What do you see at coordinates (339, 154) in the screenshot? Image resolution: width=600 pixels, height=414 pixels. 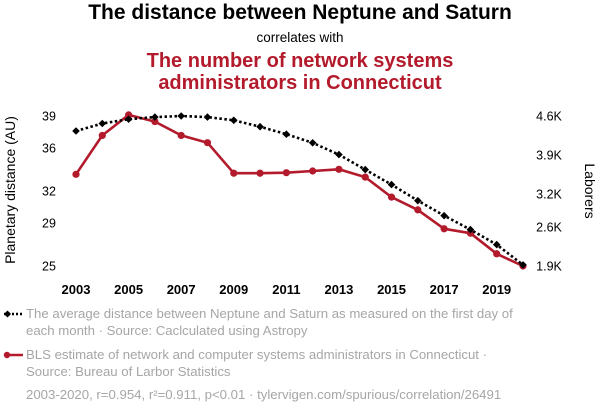 I see `series-1-point-2013` at bounding box center [339, 154].